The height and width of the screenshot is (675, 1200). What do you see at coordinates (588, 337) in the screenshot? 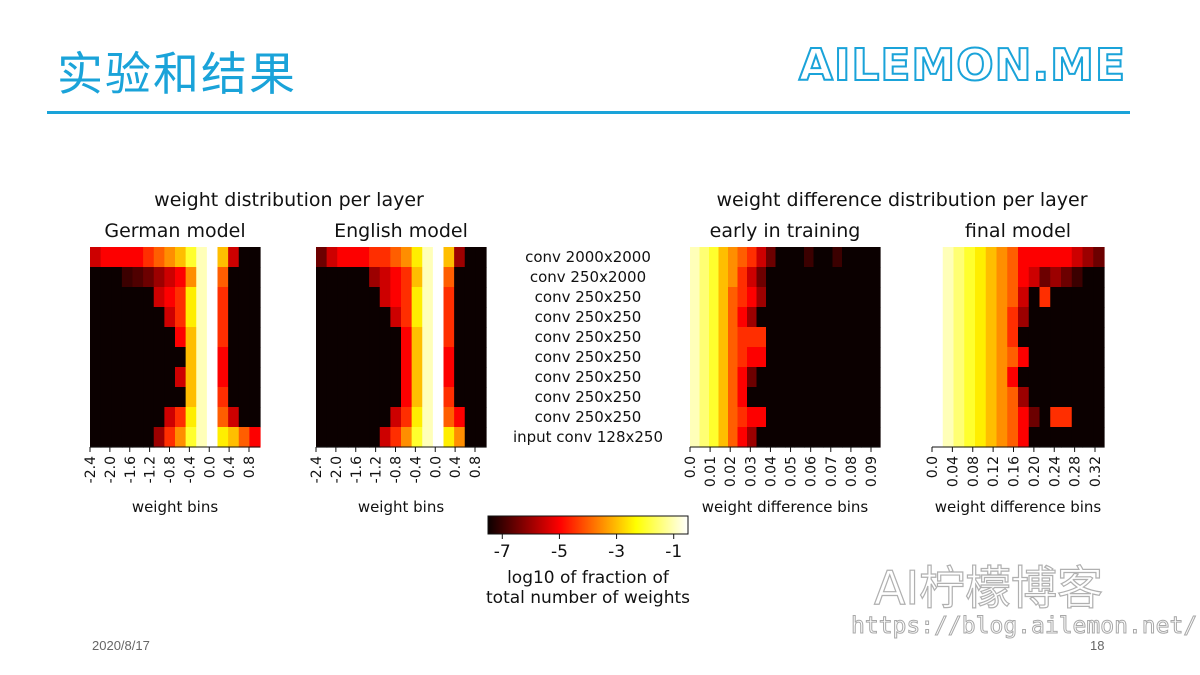
I see `row-label: conv 250x250` at bounding box center [588, 337].